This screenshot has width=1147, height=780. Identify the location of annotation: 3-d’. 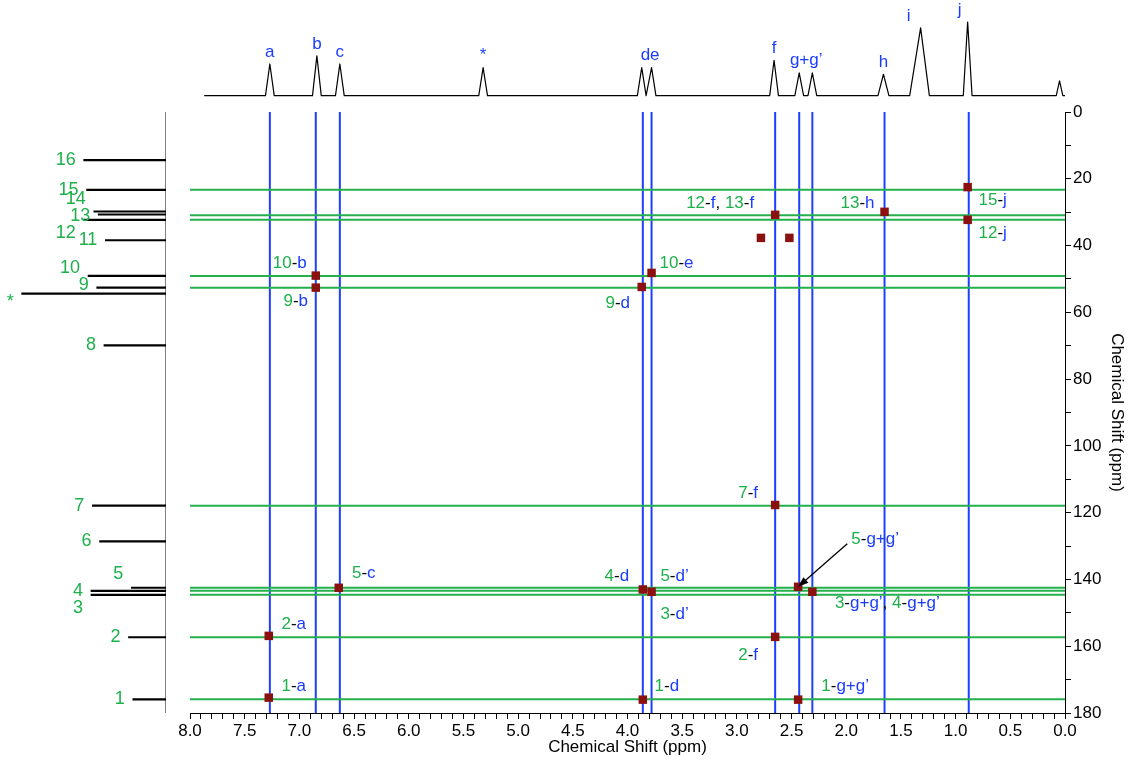
(674, 614).